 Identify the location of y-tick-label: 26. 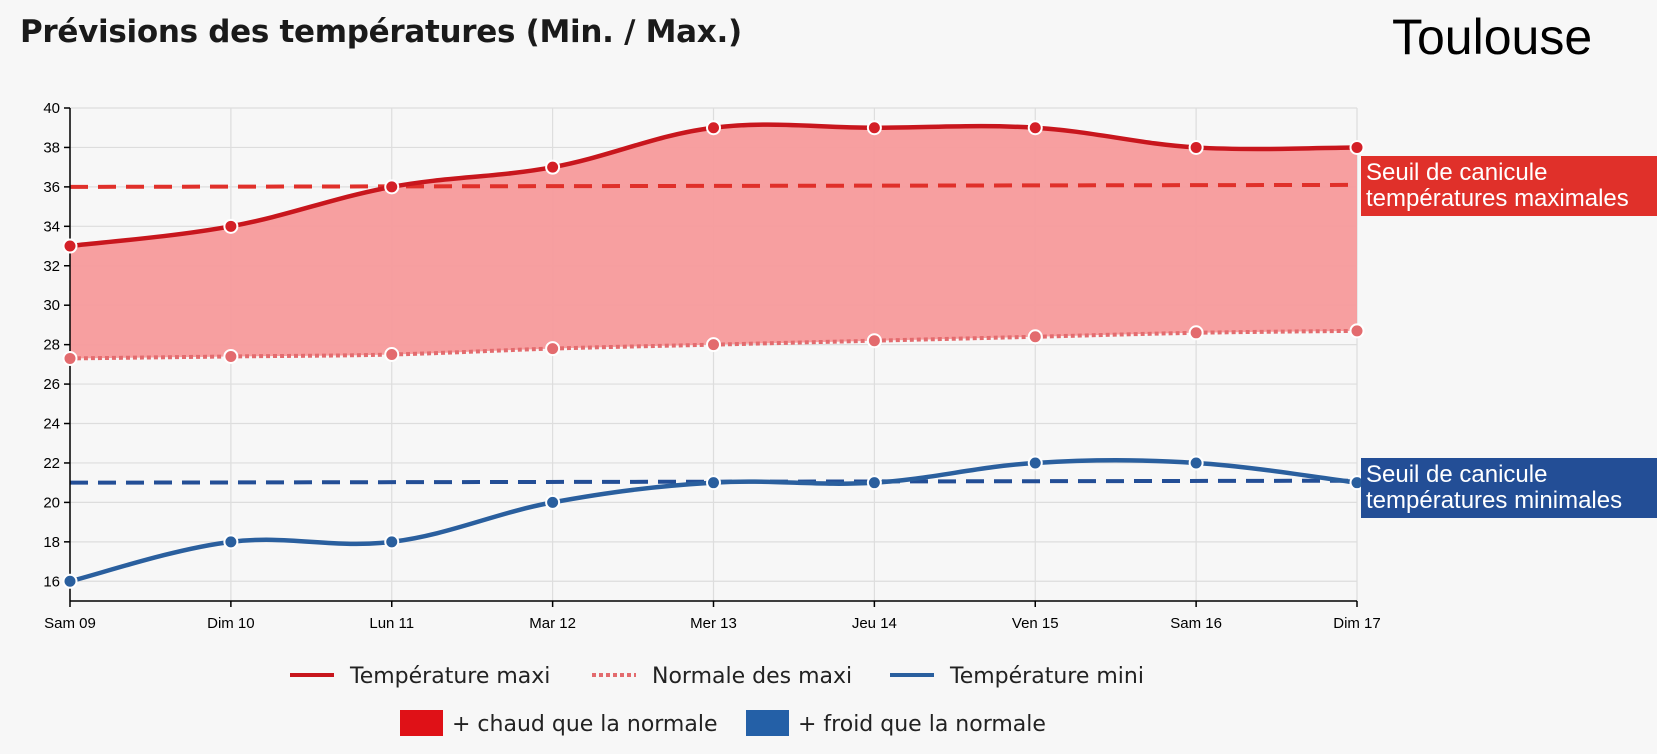
(51, 384).